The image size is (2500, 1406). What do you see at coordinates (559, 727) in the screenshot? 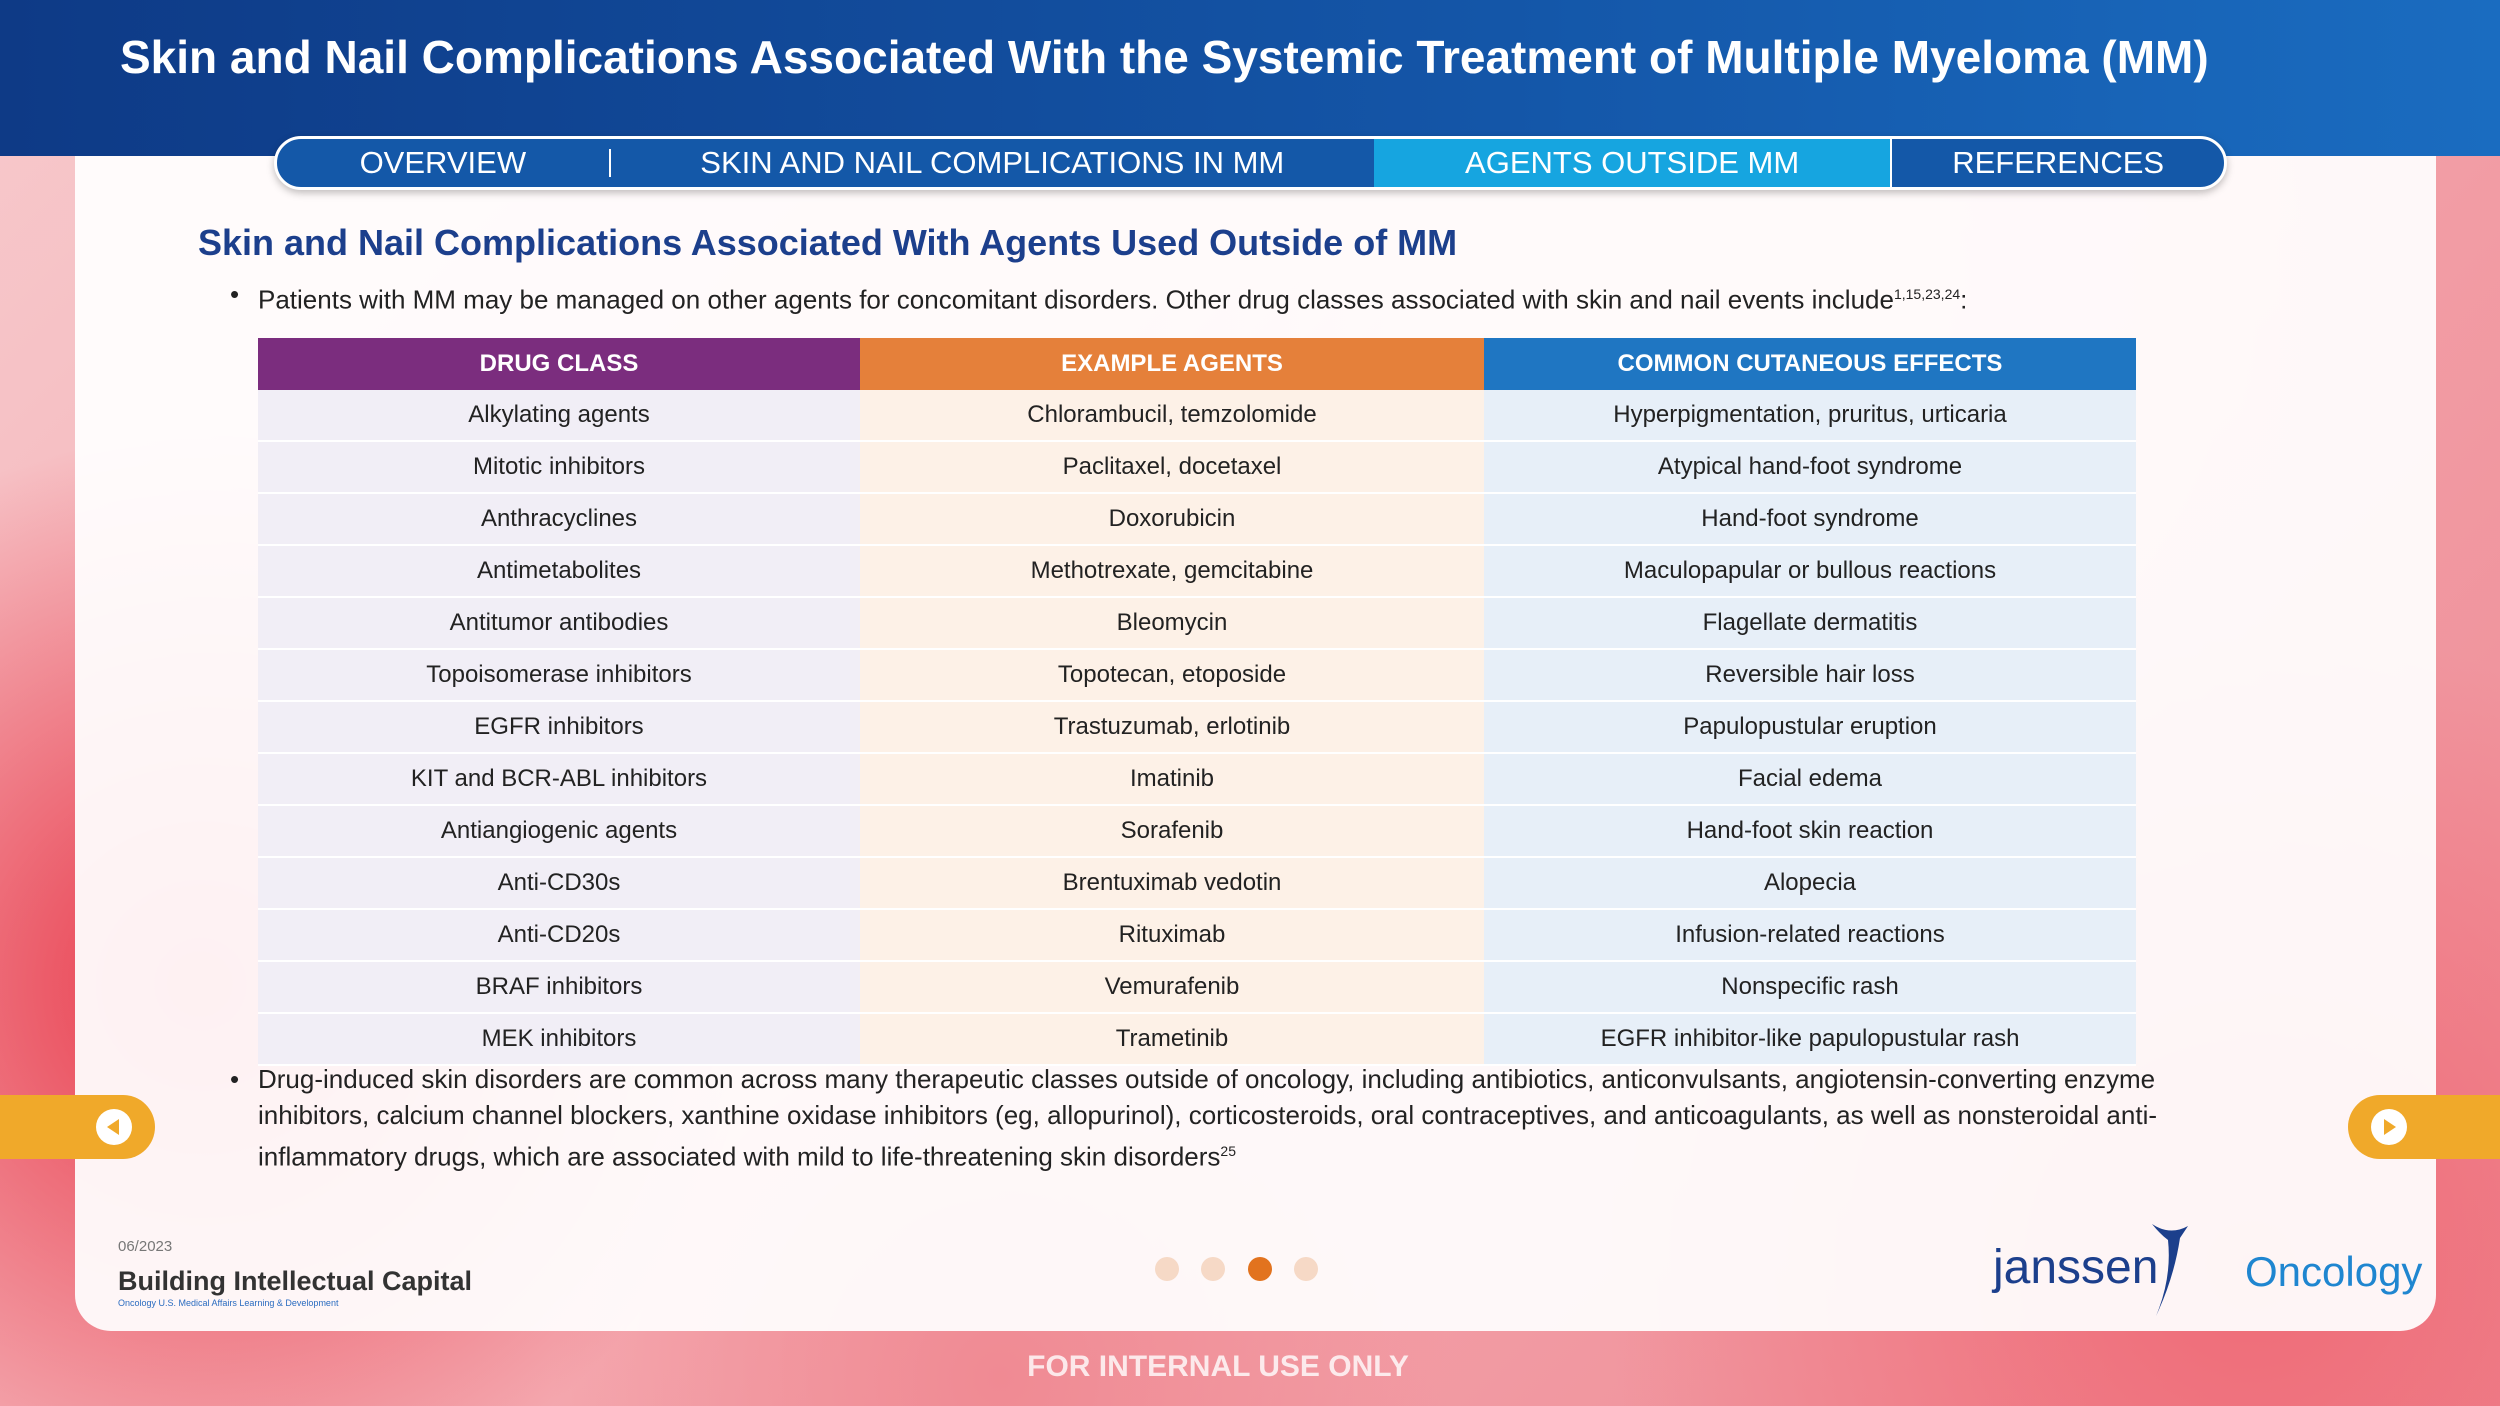
I see `table-cell: EGFR inhibitors` at bounding box center [559, 727].